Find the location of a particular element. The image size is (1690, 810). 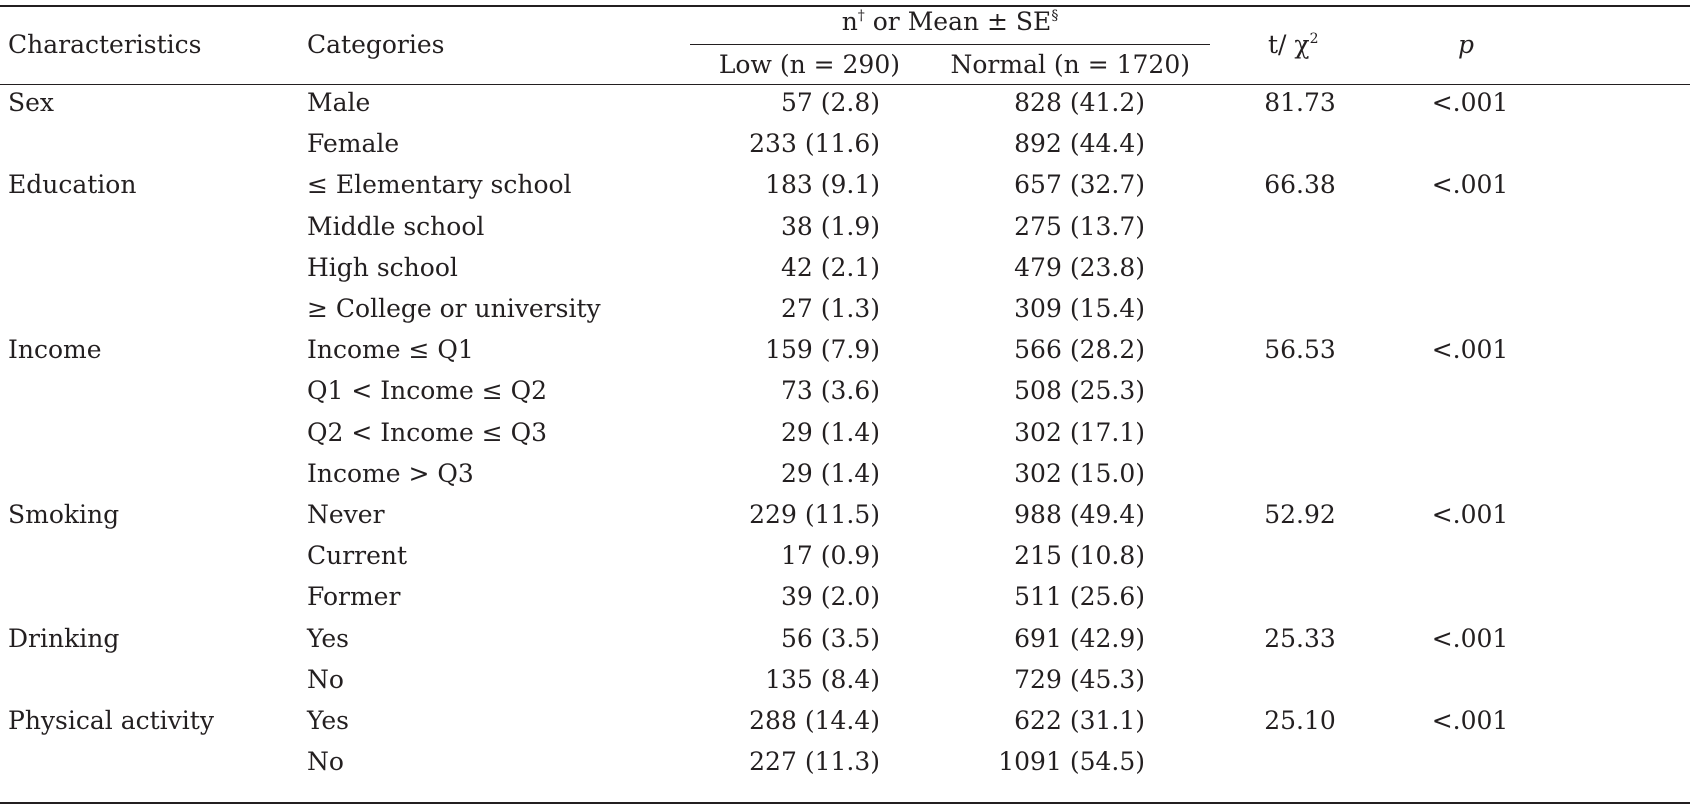

cell-normal: 302 (17.1) is located at coordinates (1079, 432).